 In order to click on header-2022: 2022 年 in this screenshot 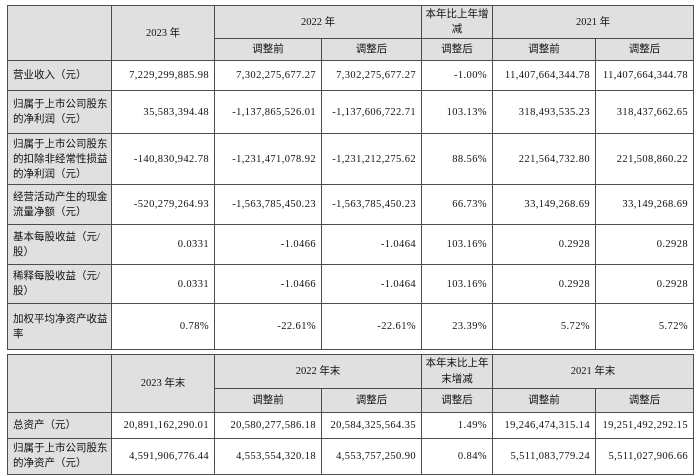, I will do `click(318, 22)`.